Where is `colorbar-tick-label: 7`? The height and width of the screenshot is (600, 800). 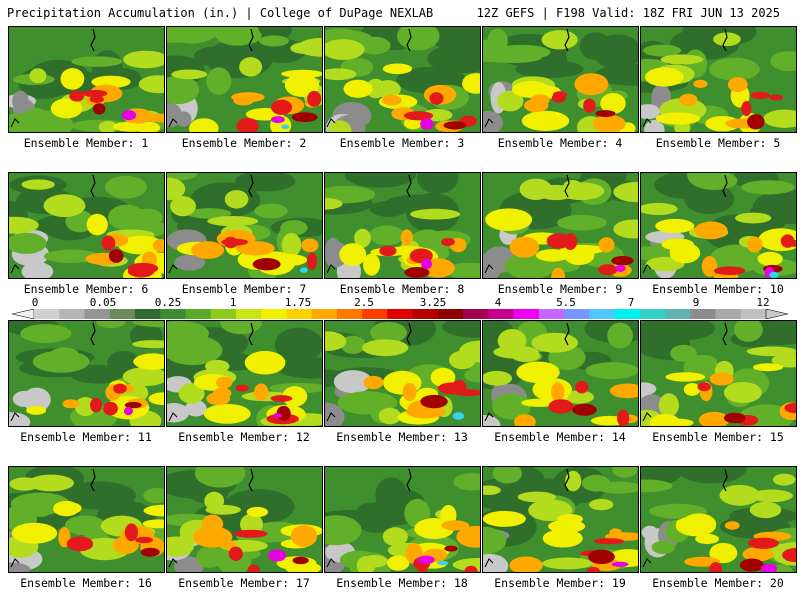
colorbar-tick-label: 7 is located at coordinates (631, 302).